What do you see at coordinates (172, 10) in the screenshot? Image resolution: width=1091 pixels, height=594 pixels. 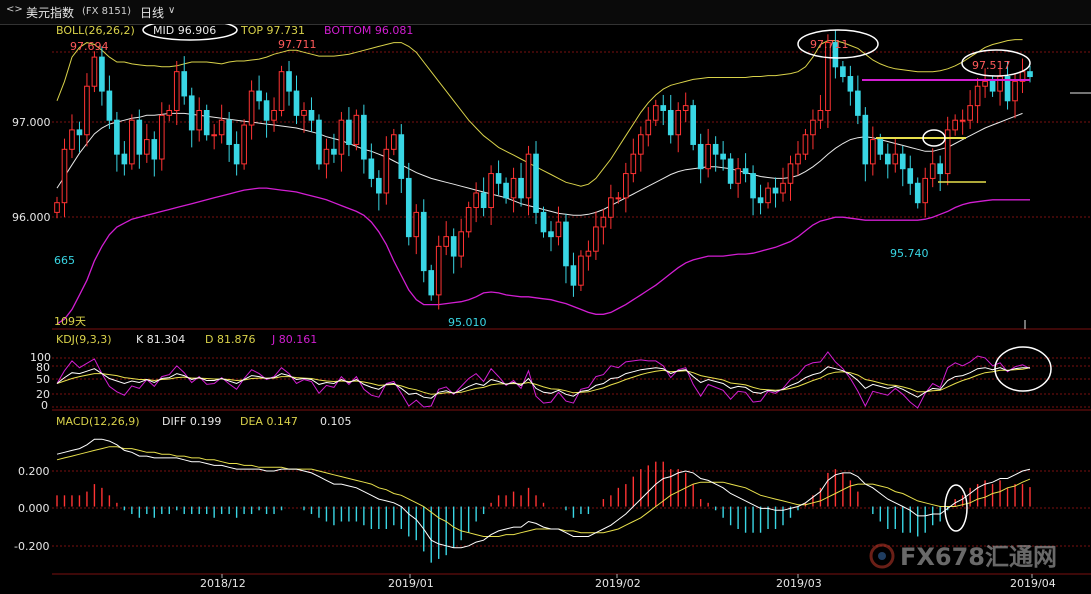 I see `chevron-down-icon: ∨` at bounding box center [172, 10].